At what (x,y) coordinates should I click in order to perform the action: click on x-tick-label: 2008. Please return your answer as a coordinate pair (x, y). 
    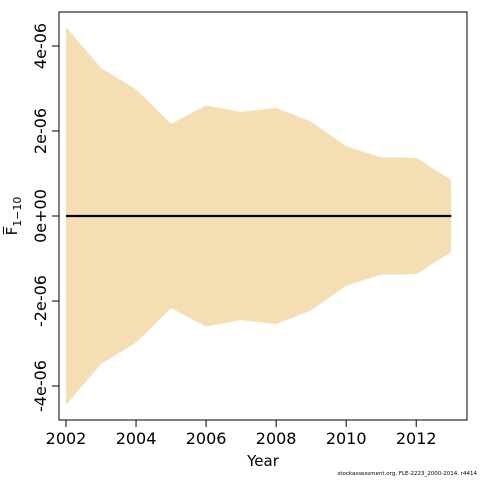
    Looking at the image, I should click on (276, 438).